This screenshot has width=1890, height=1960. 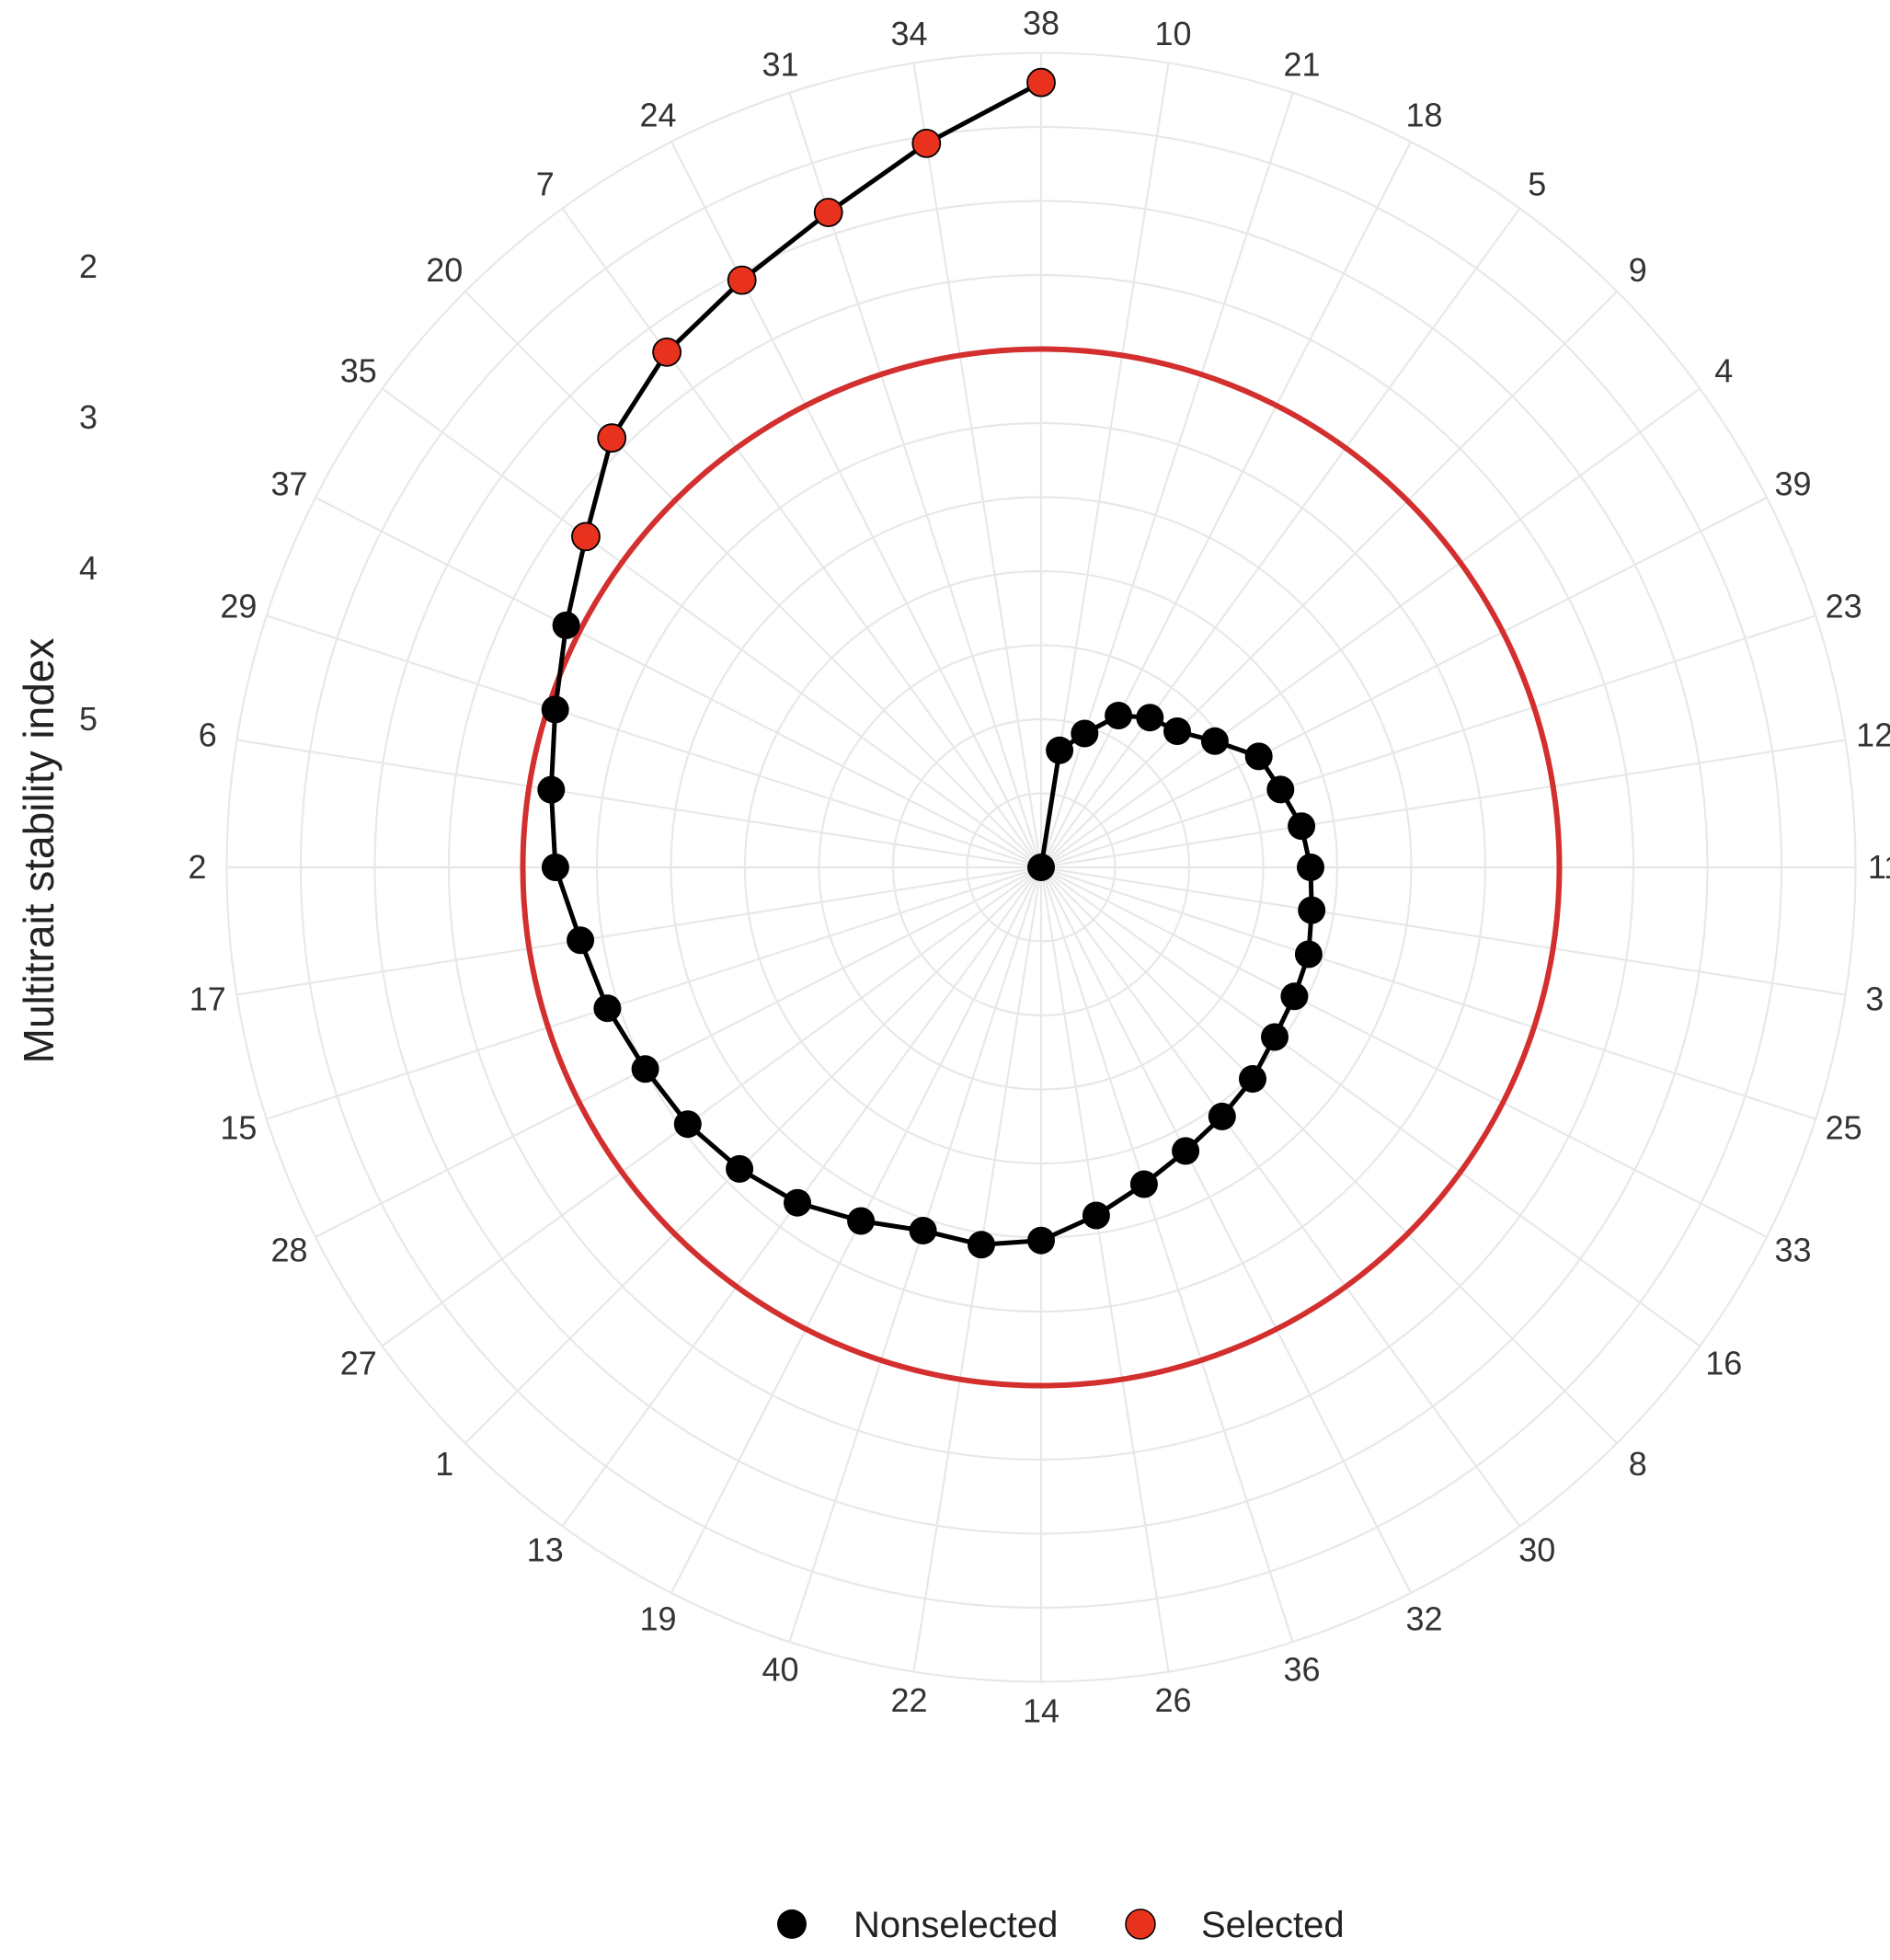 What do you see at coordinates (657, 1618) in the screenshot?
I see `angular-tick-label: 19` at bounding box center [657, 1618].